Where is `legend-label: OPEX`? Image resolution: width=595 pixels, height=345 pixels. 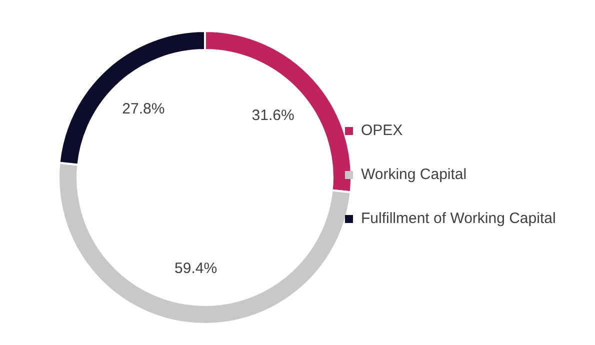 legend-label: OPEX is located at coordinates (382, 131).